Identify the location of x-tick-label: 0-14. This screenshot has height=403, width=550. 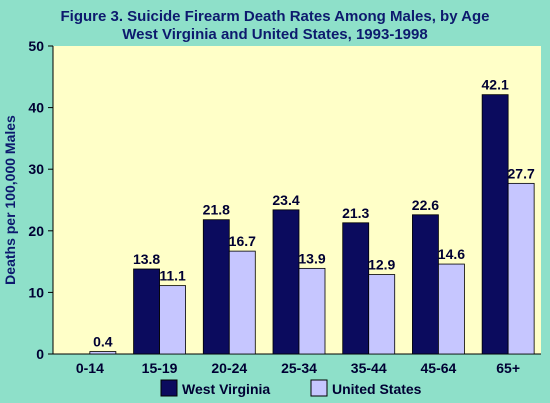
(90, 368).